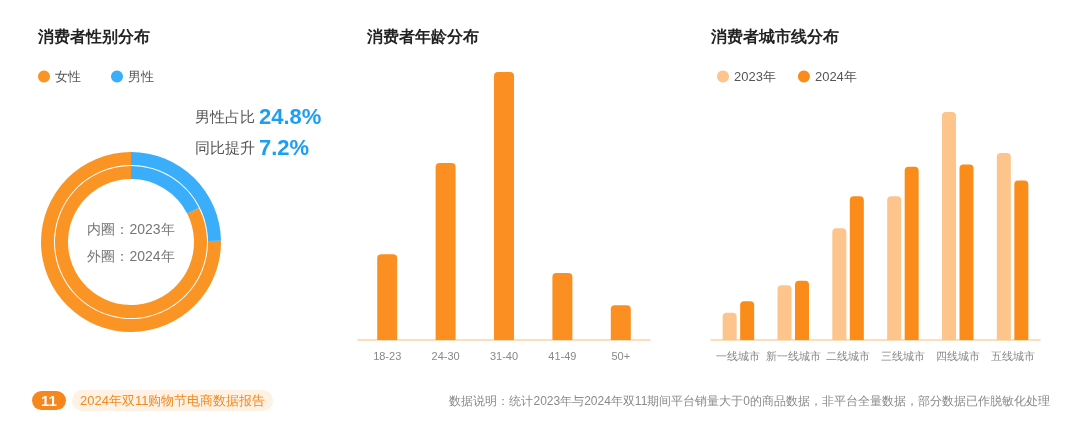  I want to click on x-tick-label: 二线城市, so click(848, 355).